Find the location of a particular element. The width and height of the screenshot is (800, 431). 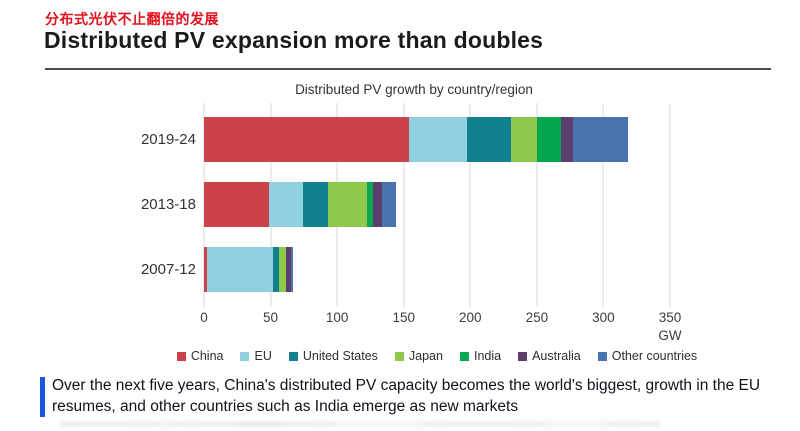

legend-item-japan: Japan is located at coordinates (418, 356).